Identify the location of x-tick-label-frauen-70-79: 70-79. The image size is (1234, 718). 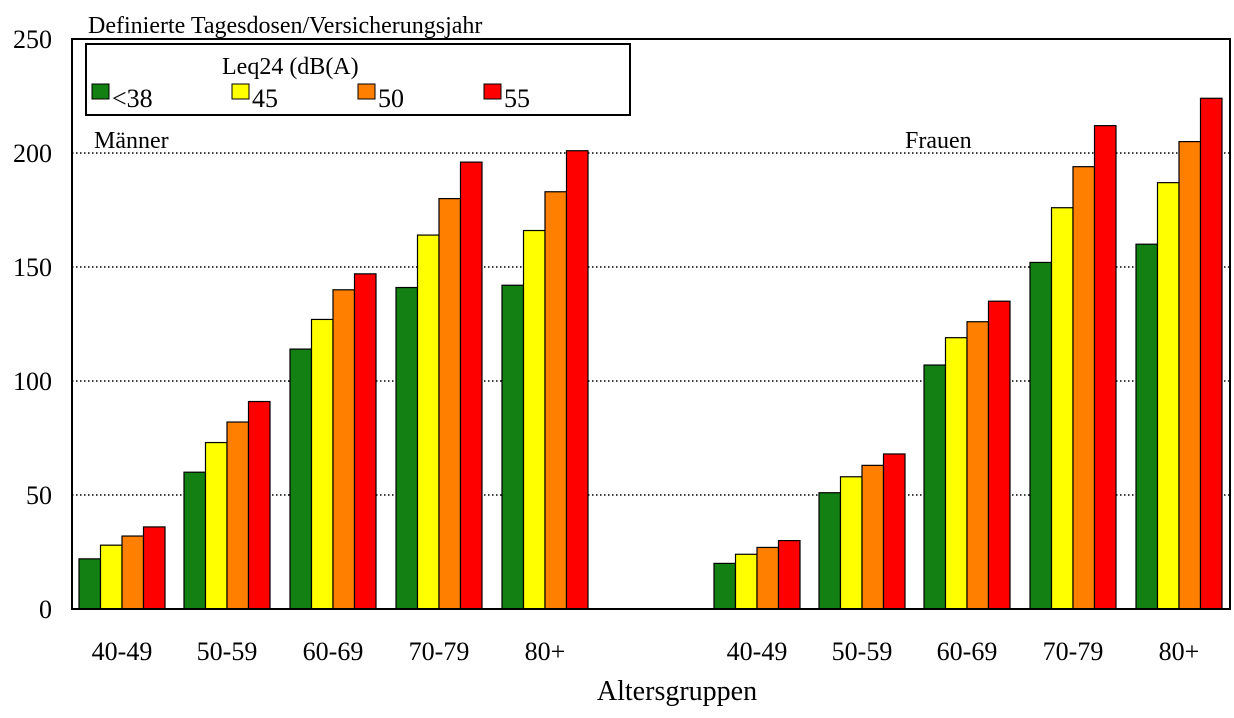
(1073, 651).